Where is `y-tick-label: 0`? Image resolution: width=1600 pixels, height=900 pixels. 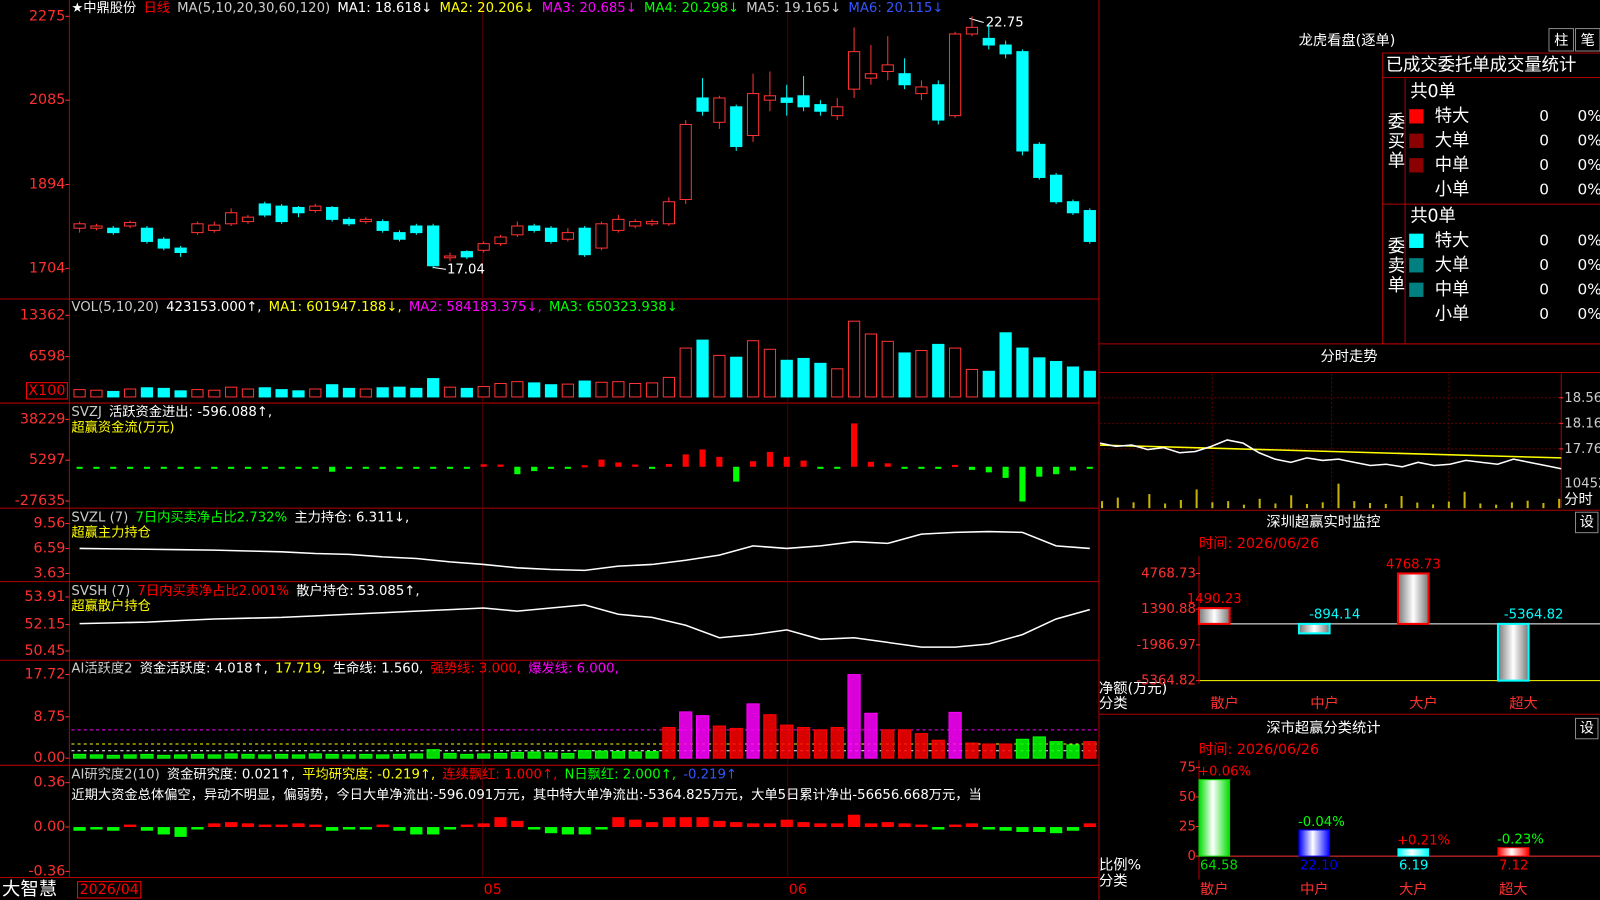
y-tick-label: 0 is located at coordinates (1191, 856).